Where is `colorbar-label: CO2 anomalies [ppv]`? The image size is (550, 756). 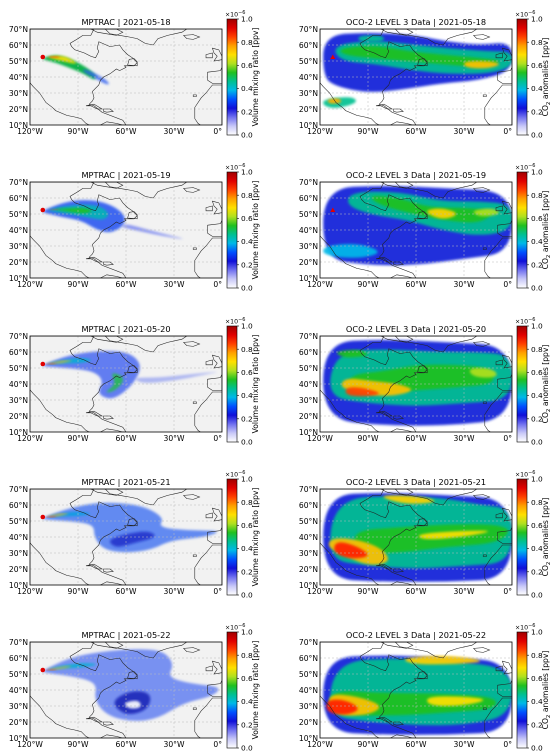 colorbar-label: CO2 anomalies [ppv] is located at coordinates (545, 537).